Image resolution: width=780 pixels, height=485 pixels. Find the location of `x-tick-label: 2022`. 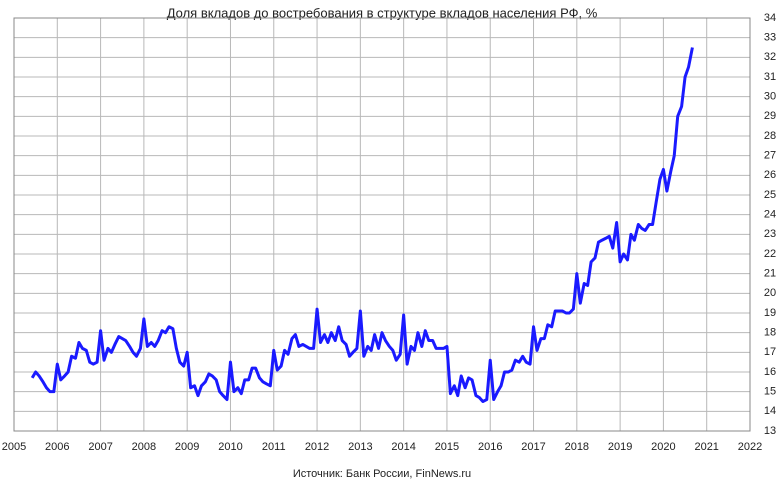

x-tick-label: 2022 is located at coordinates (750, 447).